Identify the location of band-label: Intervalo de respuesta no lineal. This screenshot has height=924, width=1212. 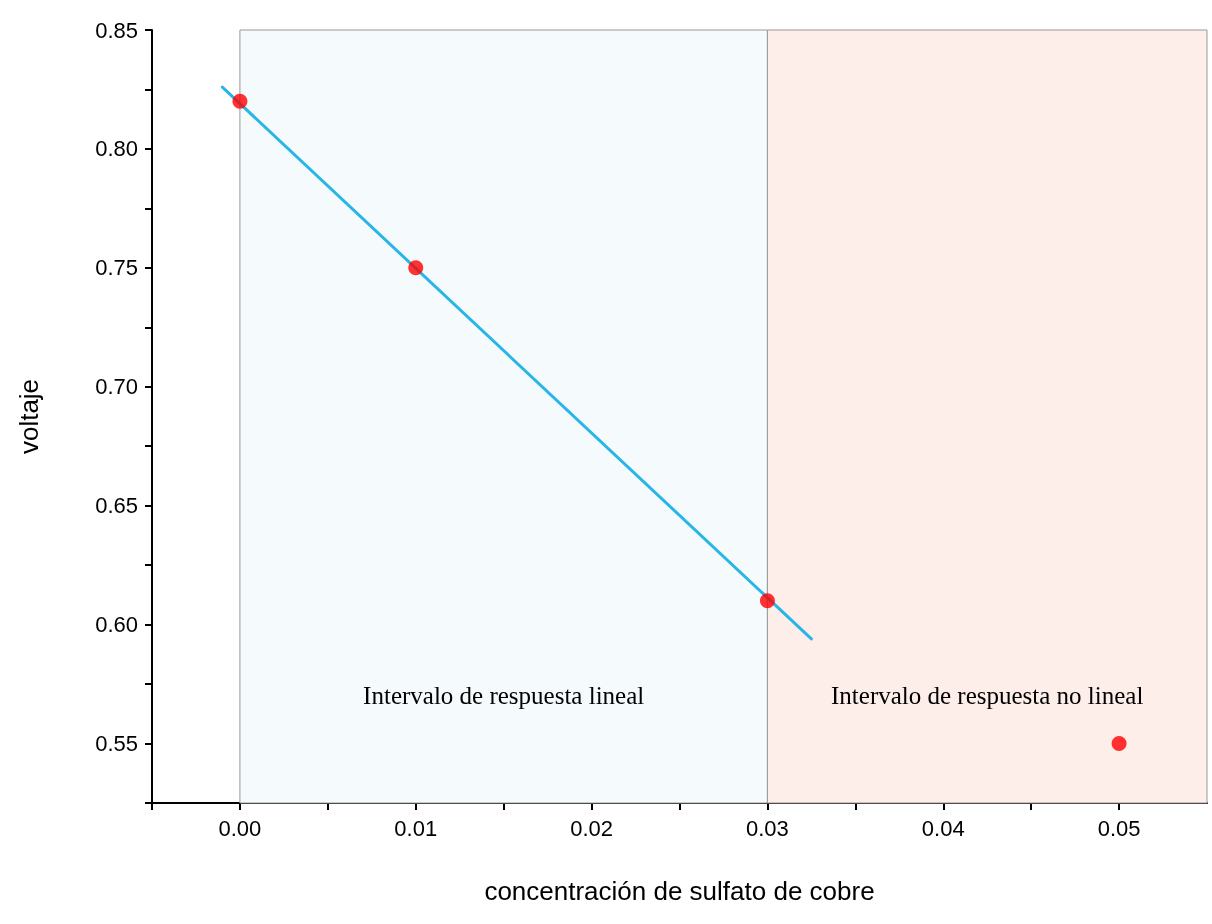
(987, 695).